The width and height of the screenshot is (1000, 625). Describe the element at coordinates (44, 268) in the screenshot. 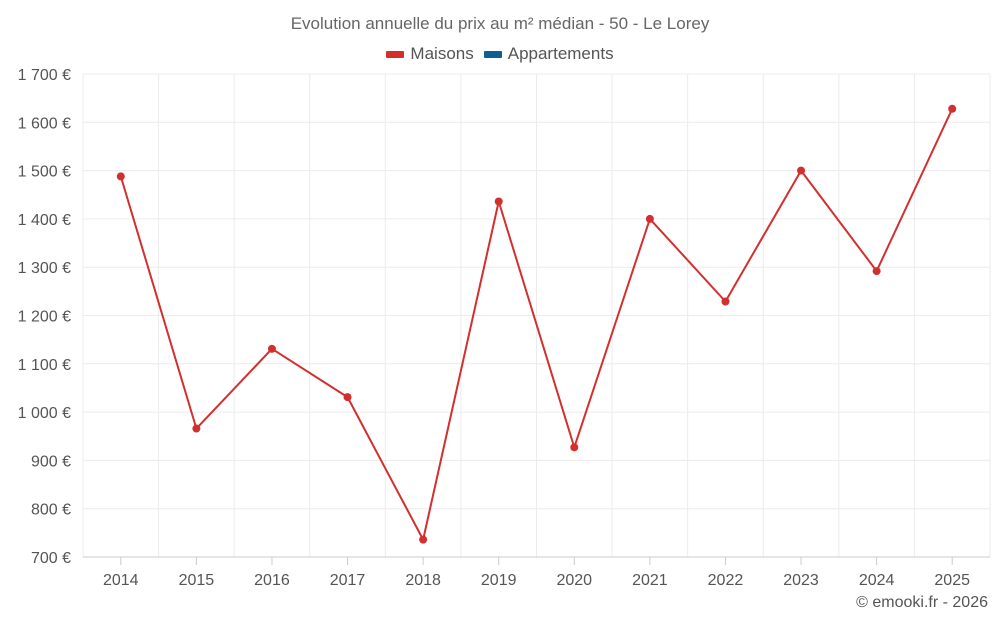

I see `y-tick-label: 1 300 €` at that location.